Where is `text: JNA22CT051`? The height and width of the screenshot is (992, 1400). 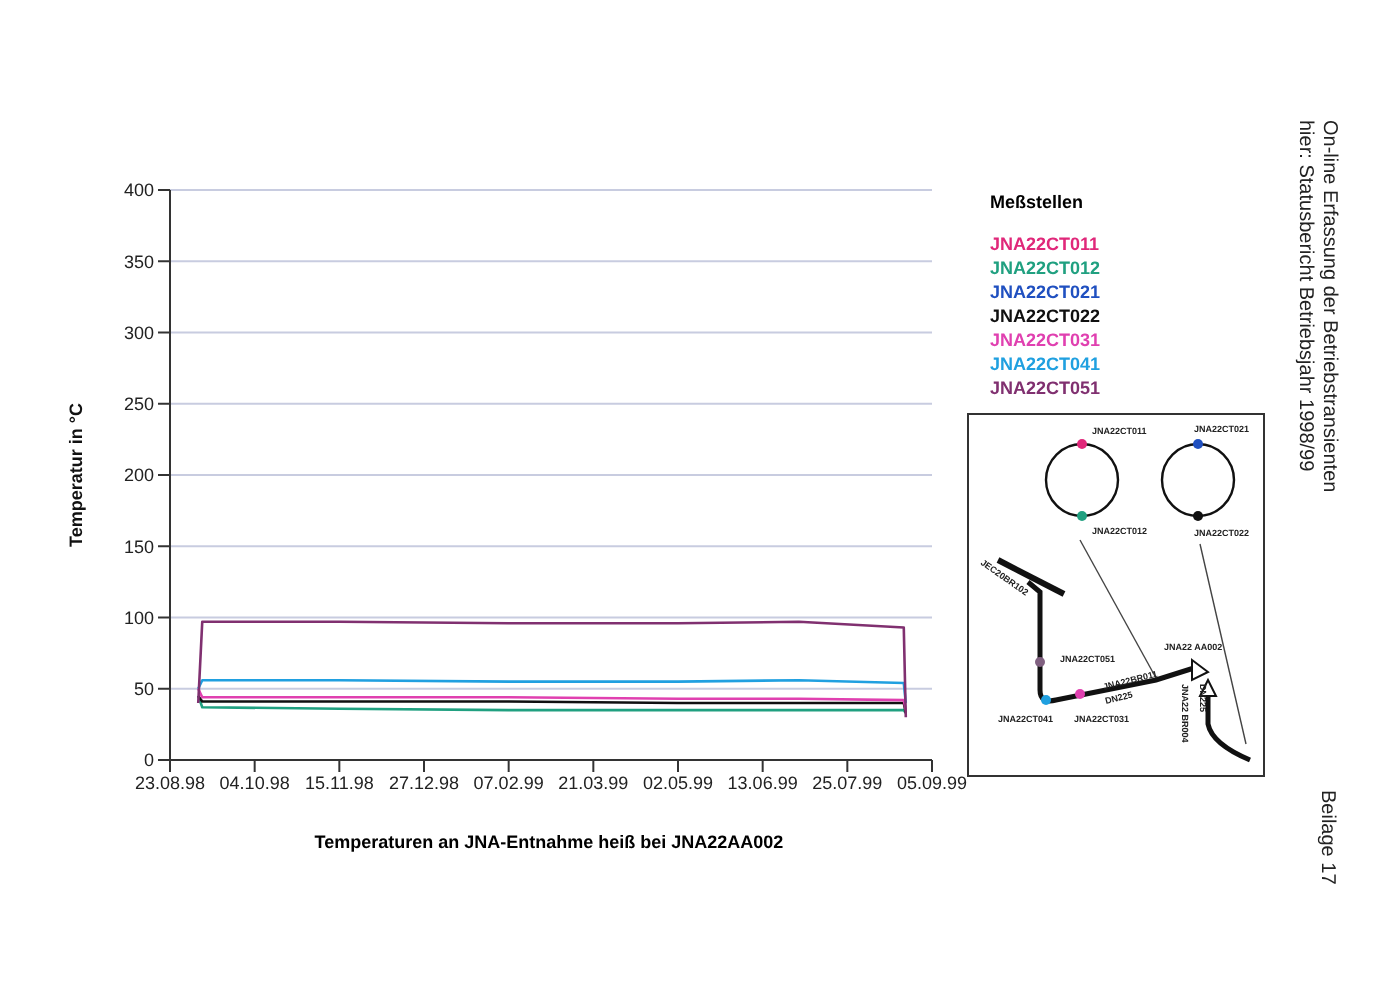
text: JNA22CT051 is located at coordinates (1045, 388).